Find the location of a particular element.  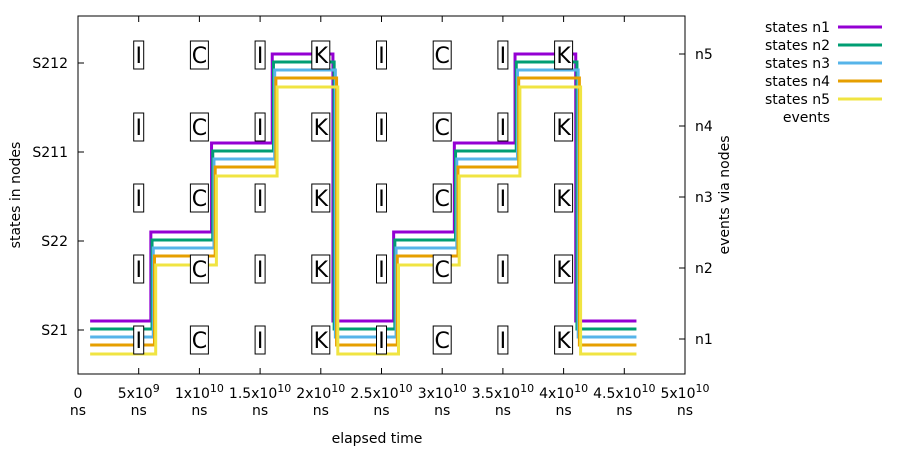

x-tick-label: 2.5x10¹⁰ is located at coordinates (381, 392).